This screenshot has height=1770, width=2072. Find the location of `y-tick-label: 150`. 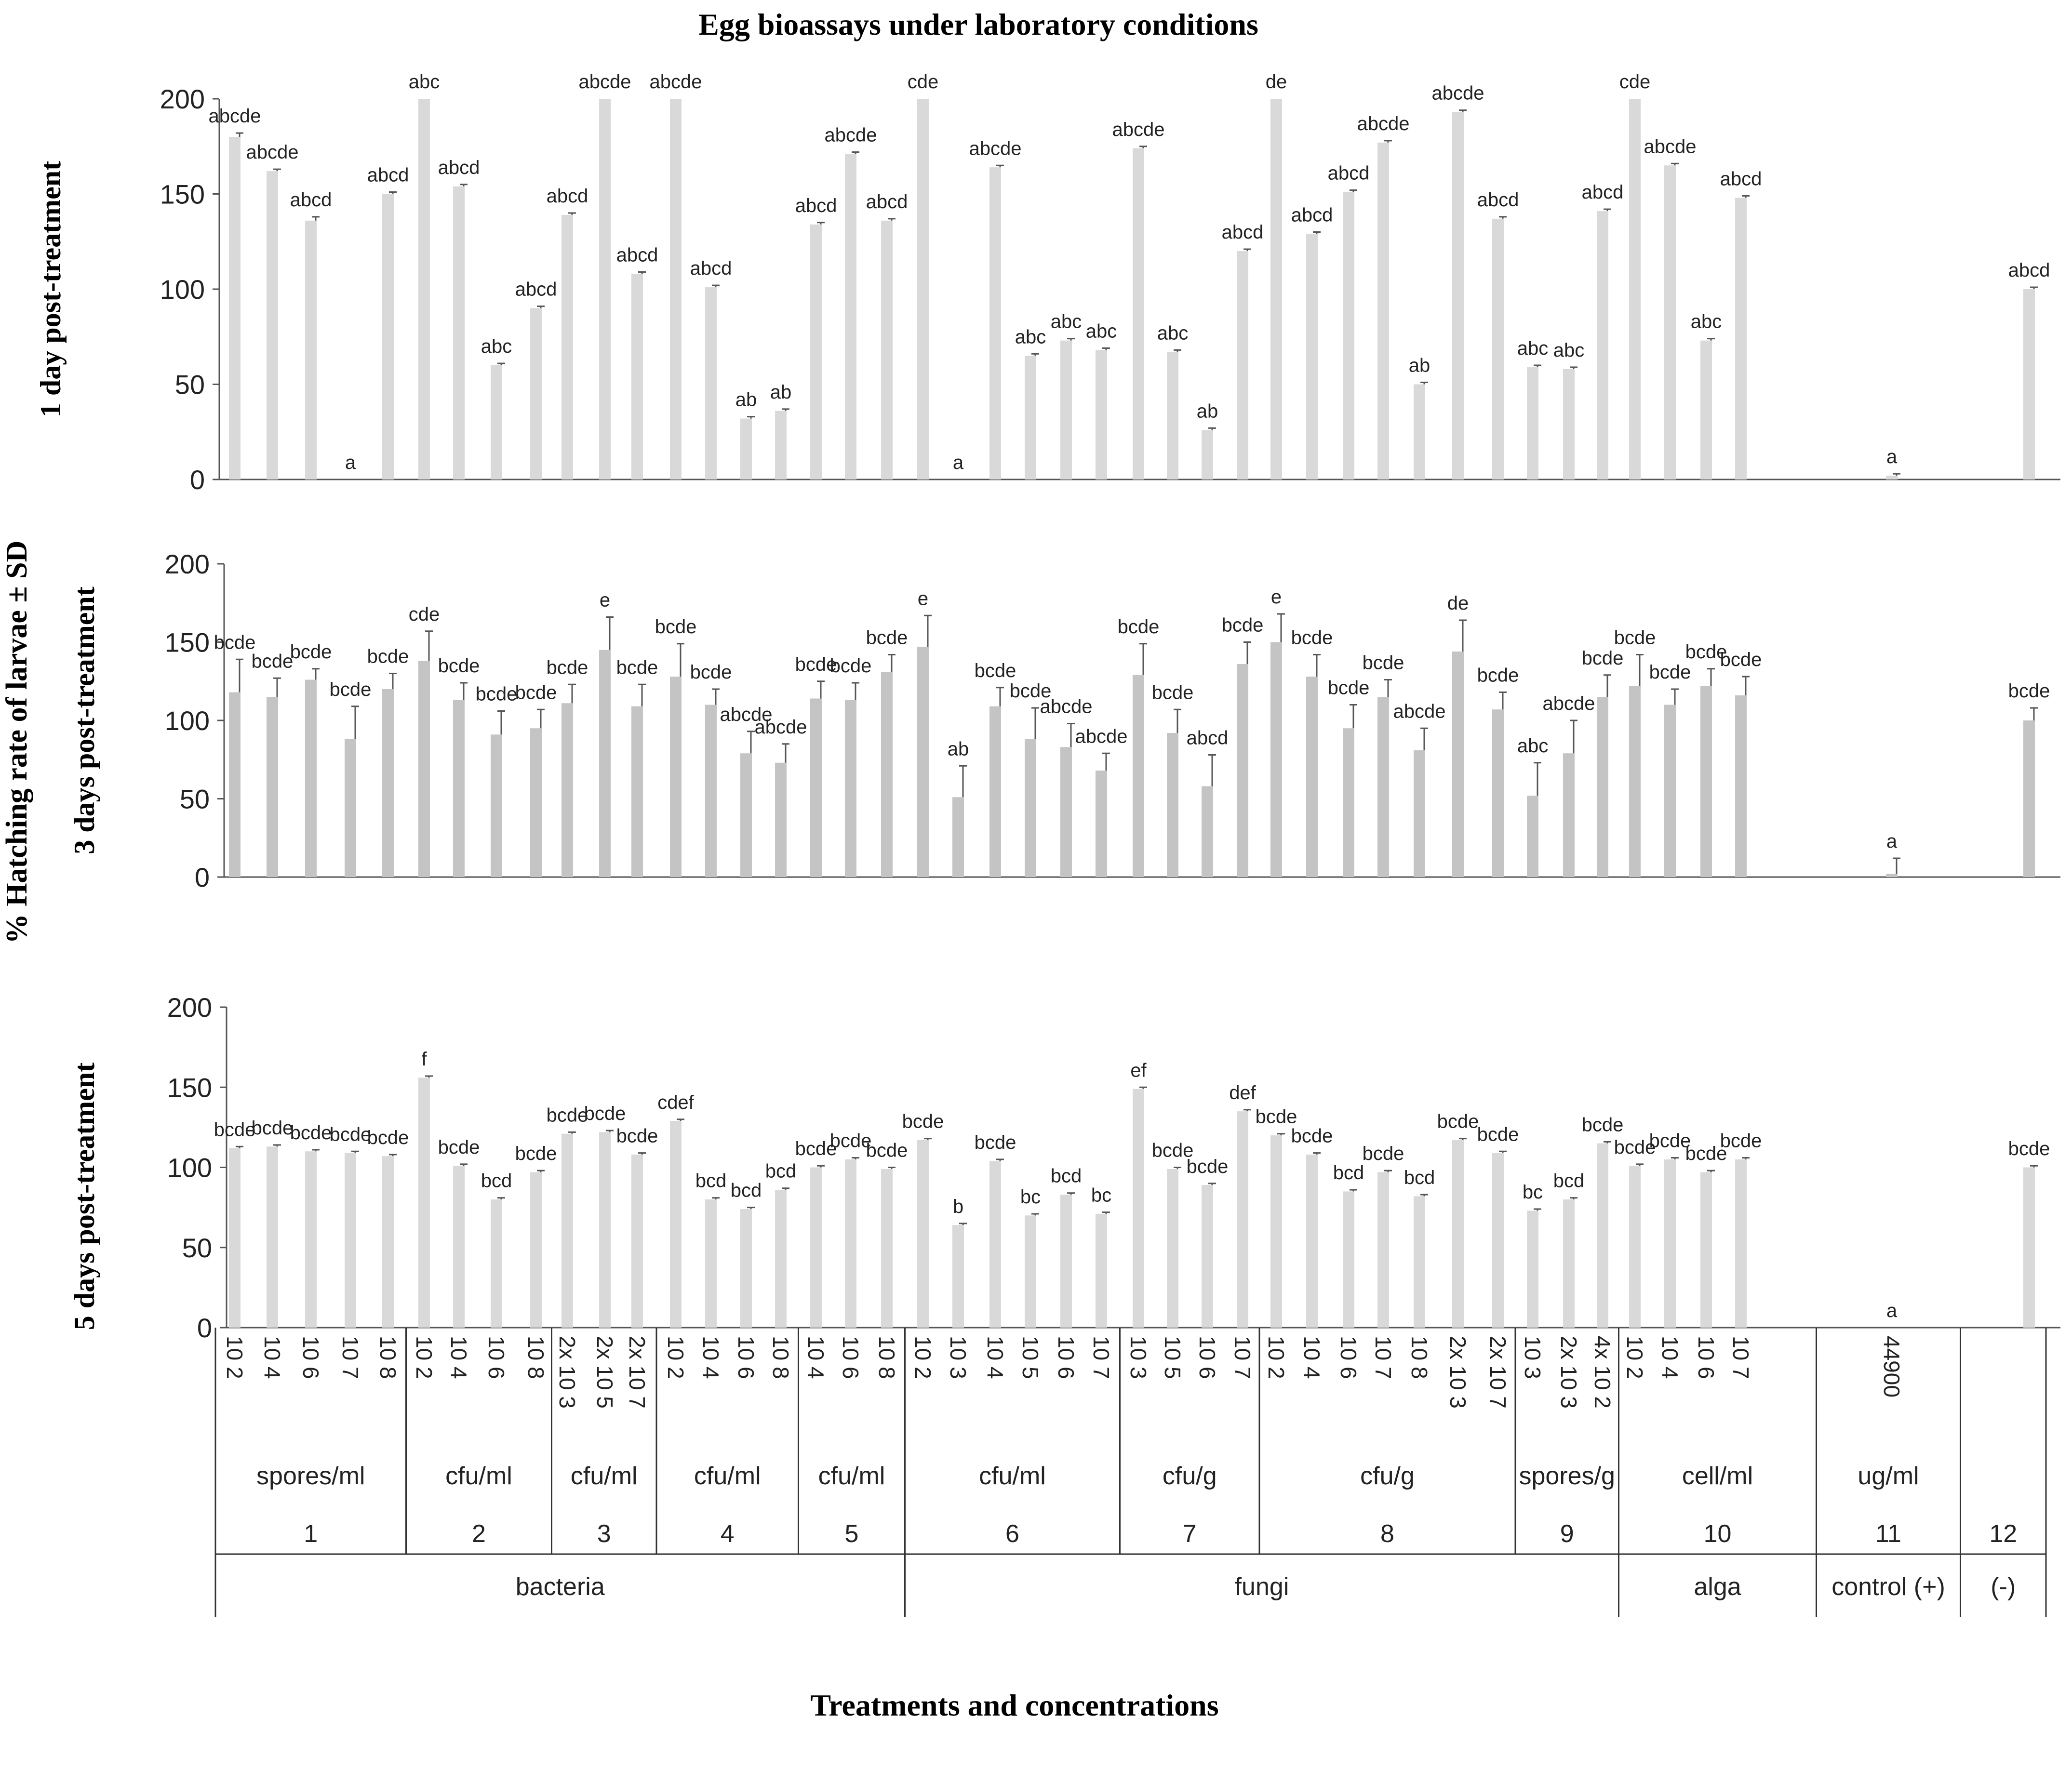

y-tick-label: 150 is located at coordinates (189, 1087).